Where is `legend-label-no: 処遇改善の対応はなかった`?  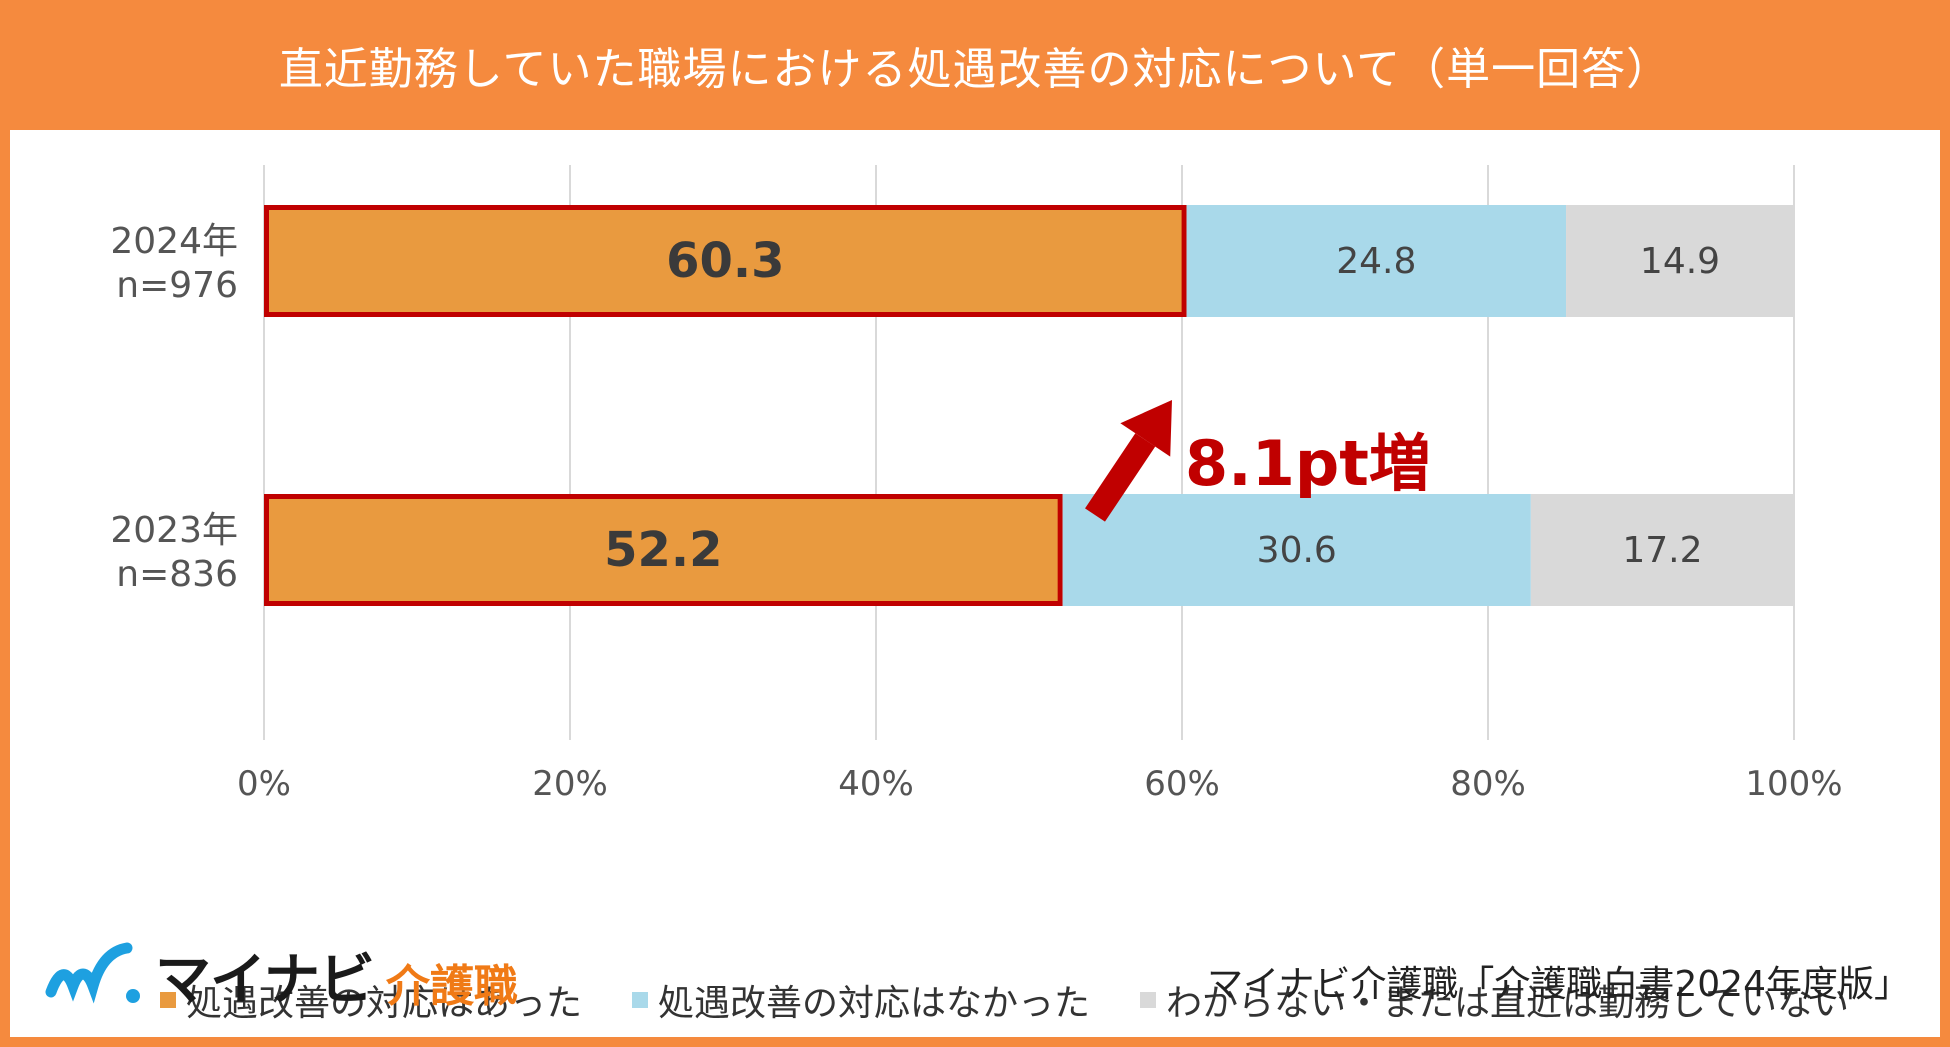 legend-label-no: 処遇改善の対応はなかった is located at coordinates (874, 1003).